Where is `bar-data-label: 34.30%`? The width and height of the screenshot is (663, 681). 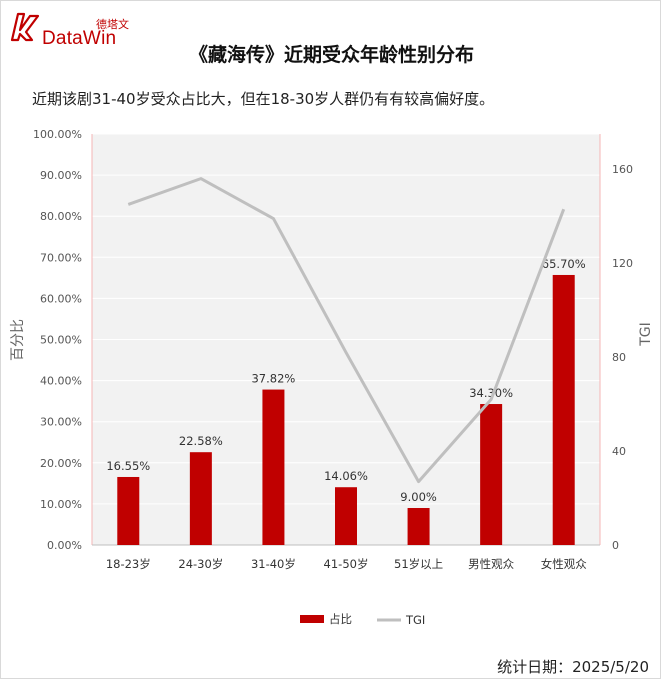 bar-data-label: 34.30% is located at coordinates (491, 393).